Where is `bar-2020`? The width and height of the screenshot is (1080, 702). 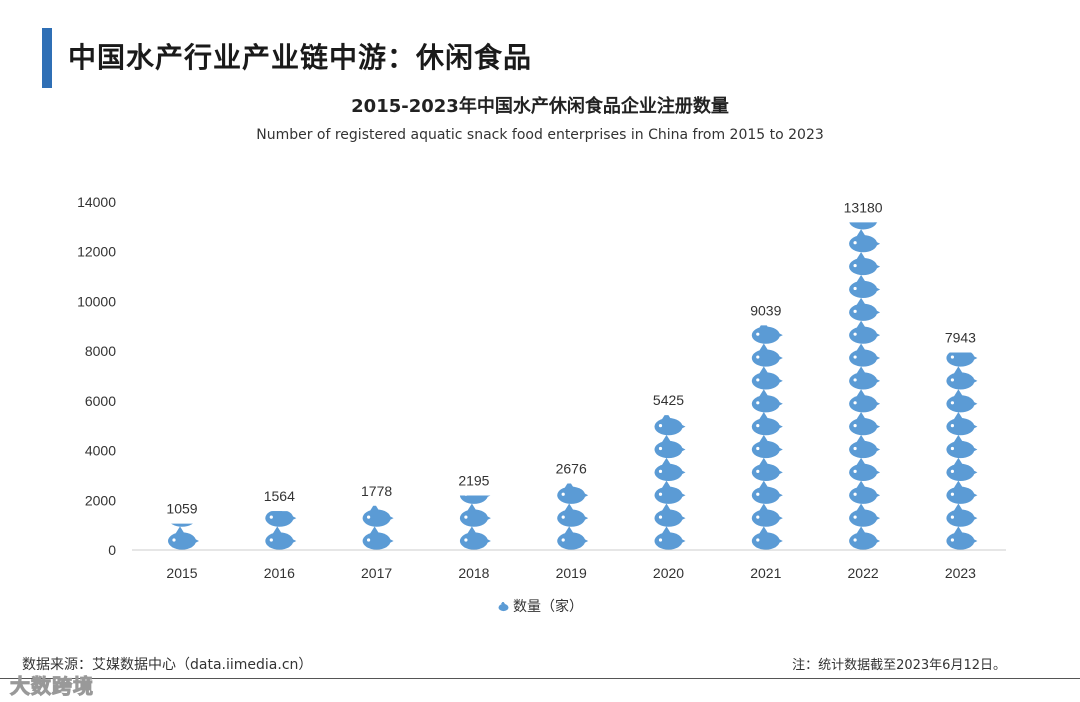
bar-2020 is located at coordinates (670, 482).